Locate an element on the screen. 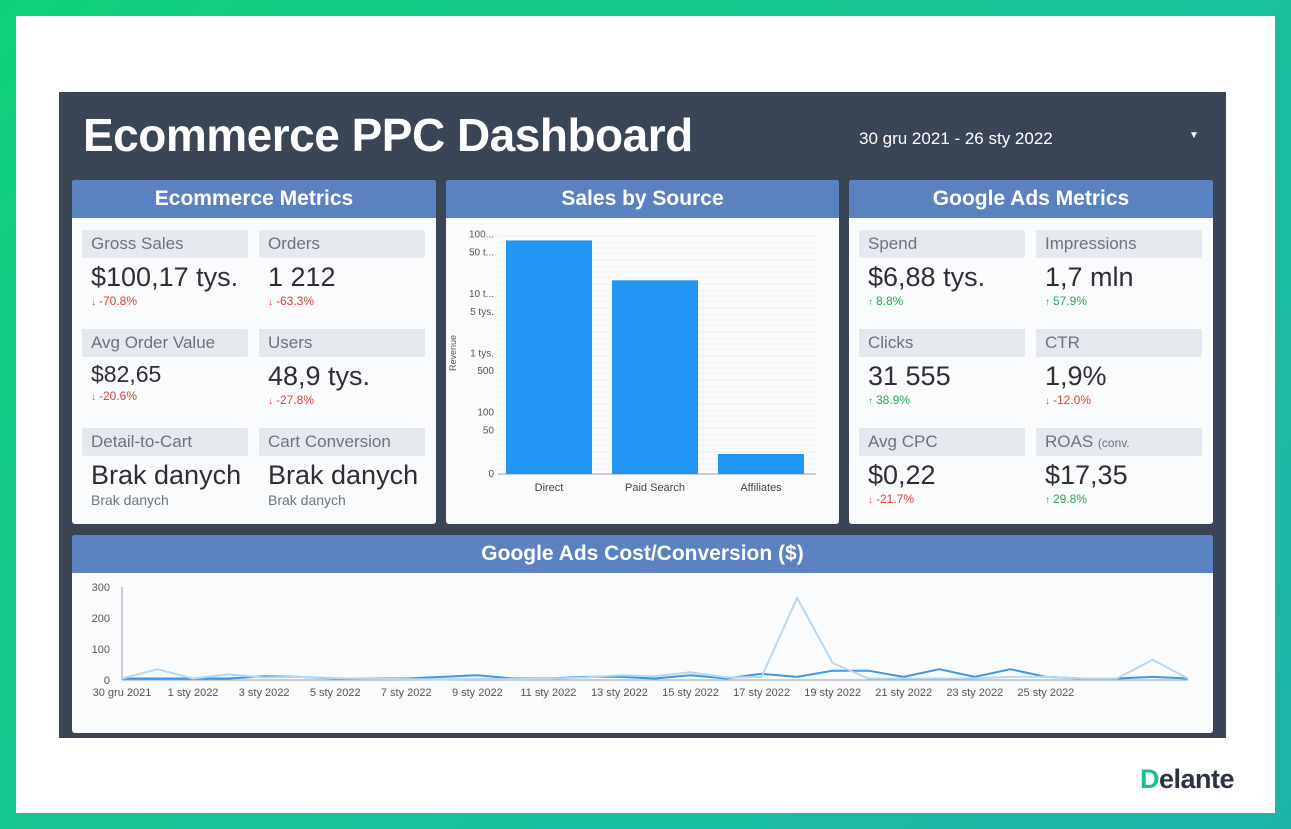 The height and width of the screenshot is (829, 1291). metric-delta: ↓ -20.6% is located at coordinates (114, 396).